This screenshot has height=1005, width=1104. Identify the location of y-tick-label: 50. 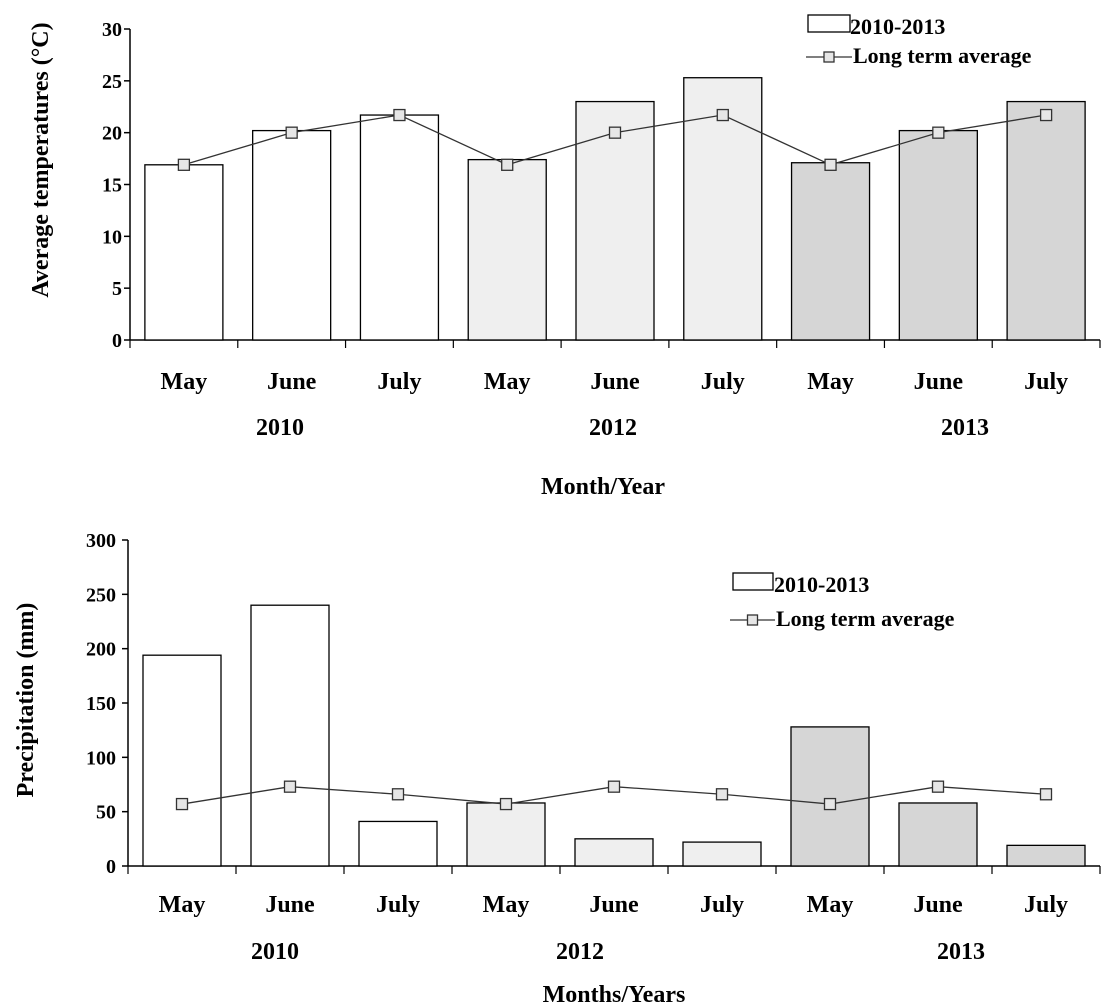
(106, 813).